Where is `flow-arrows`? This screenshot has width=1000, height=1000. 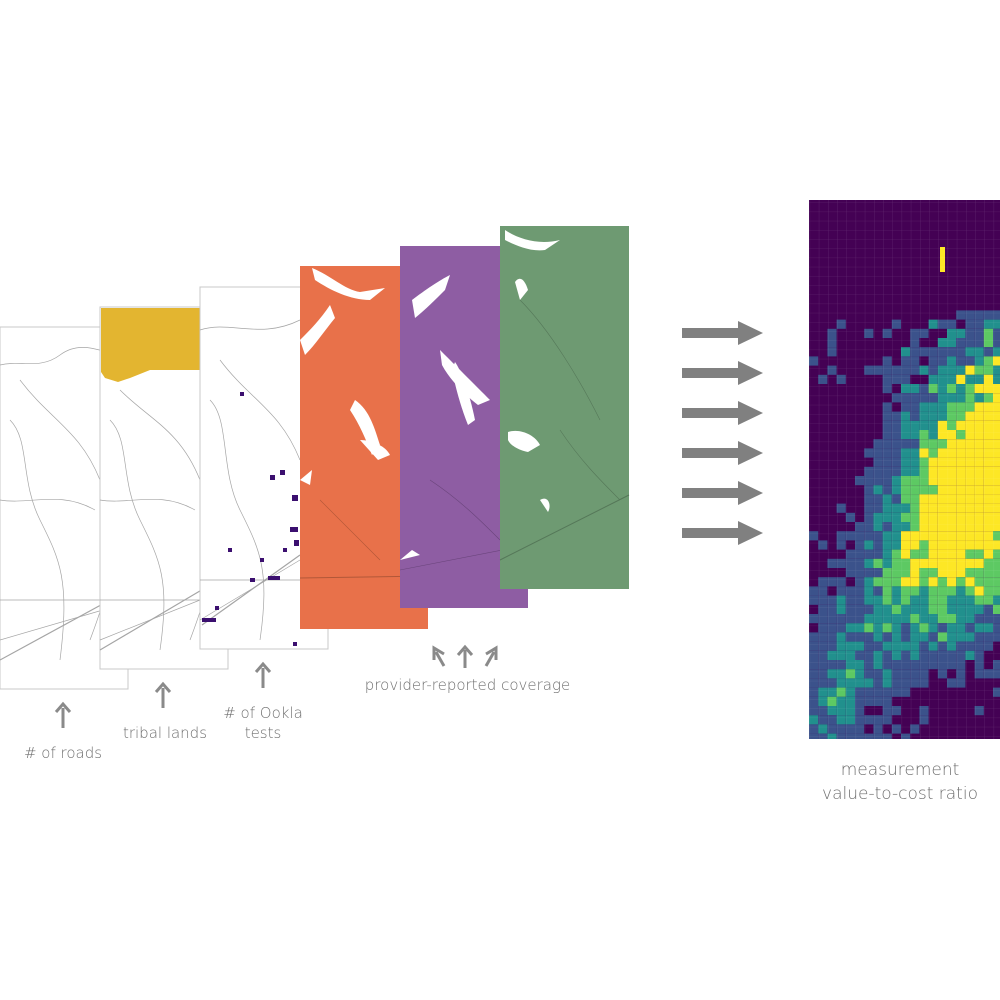
flow-arrows is located at coordinates (722, 433).